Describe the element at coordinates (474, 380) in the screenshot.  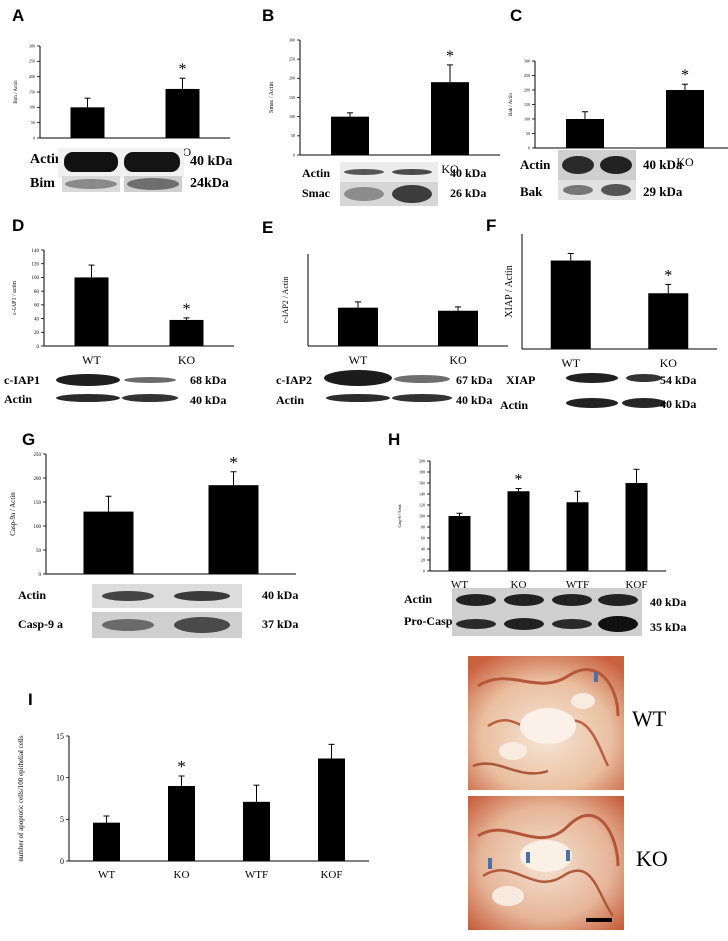
I see `blot-kda-e-ciap2: 67 kDa` at that location.